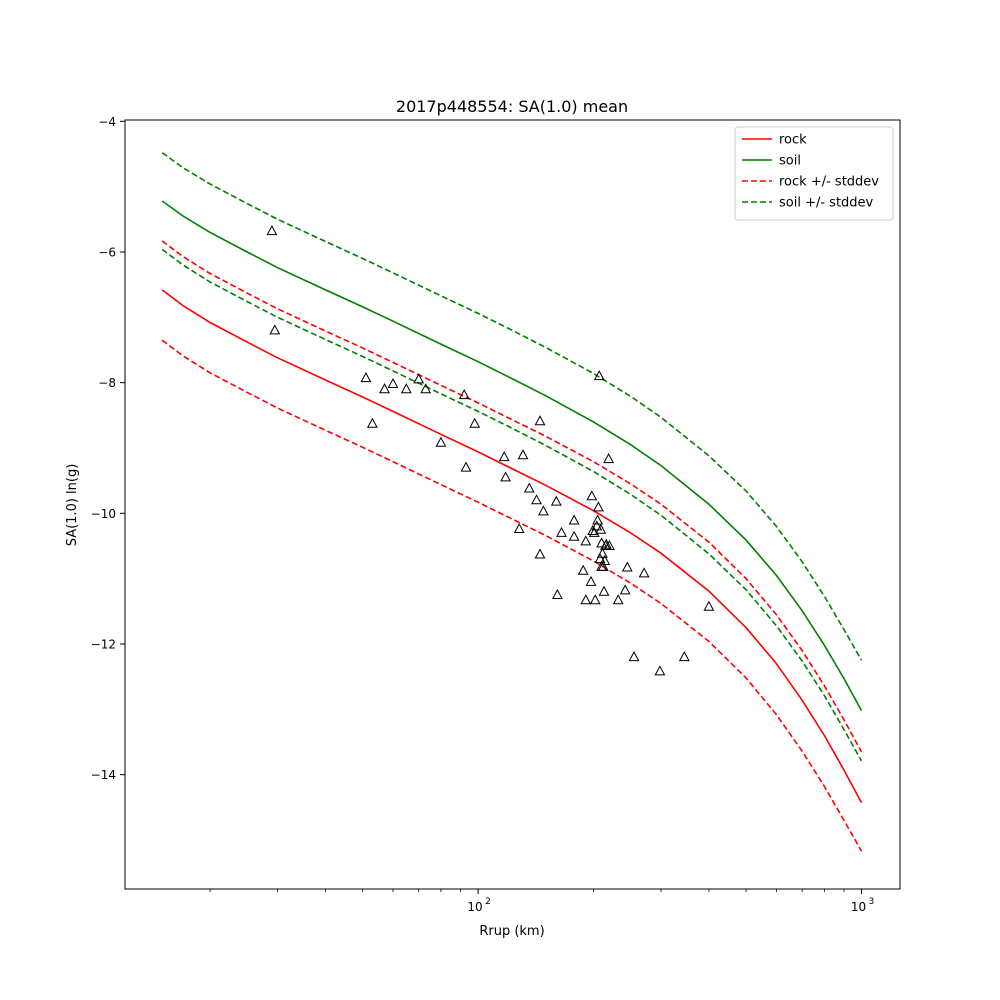 This screenshot has height=1000, width=1000. Describe the element at coordinates (790, 161) in the screenshot. I see `legend-label-1: soil` at that location.